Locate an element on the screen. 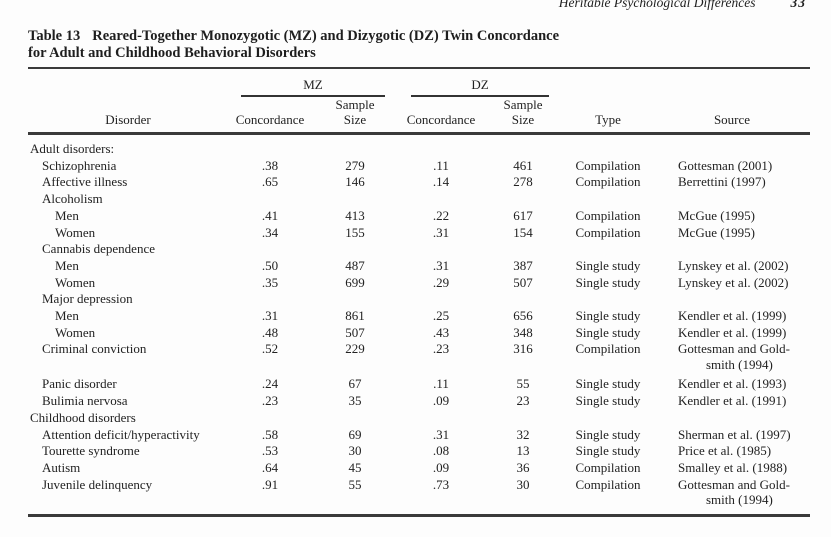 This screenshot has width=831, height=537. mz-sample-cell: 487 is located at coordinates (355, 265).